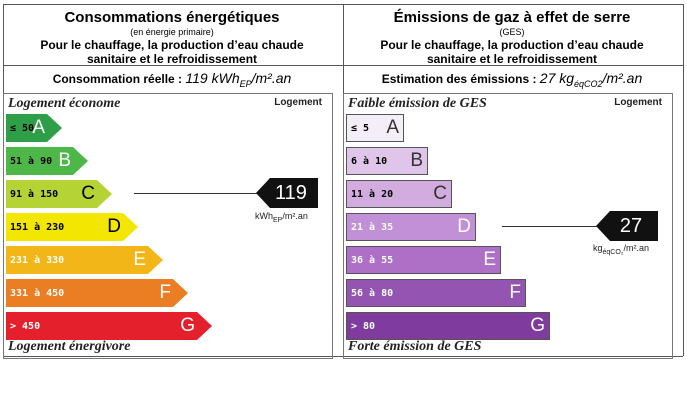  What do you see at coordinates (683, 180) in the screenshot?
I see `right-border` at bounding box center [683, 180].